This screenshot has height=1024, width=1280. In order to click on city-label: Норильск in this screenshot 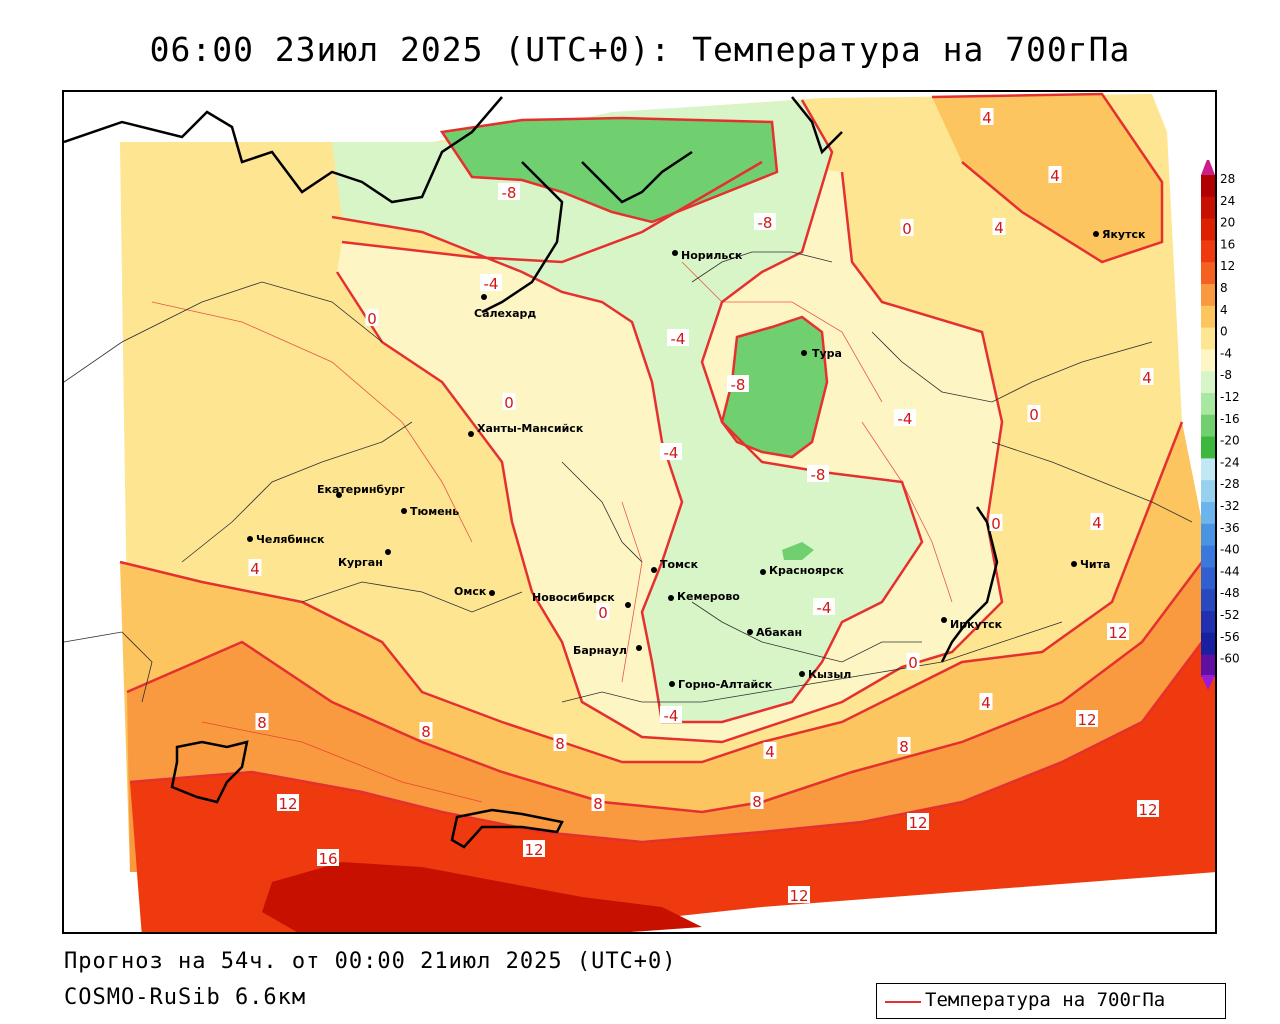, I will do `click(712, 255)`.